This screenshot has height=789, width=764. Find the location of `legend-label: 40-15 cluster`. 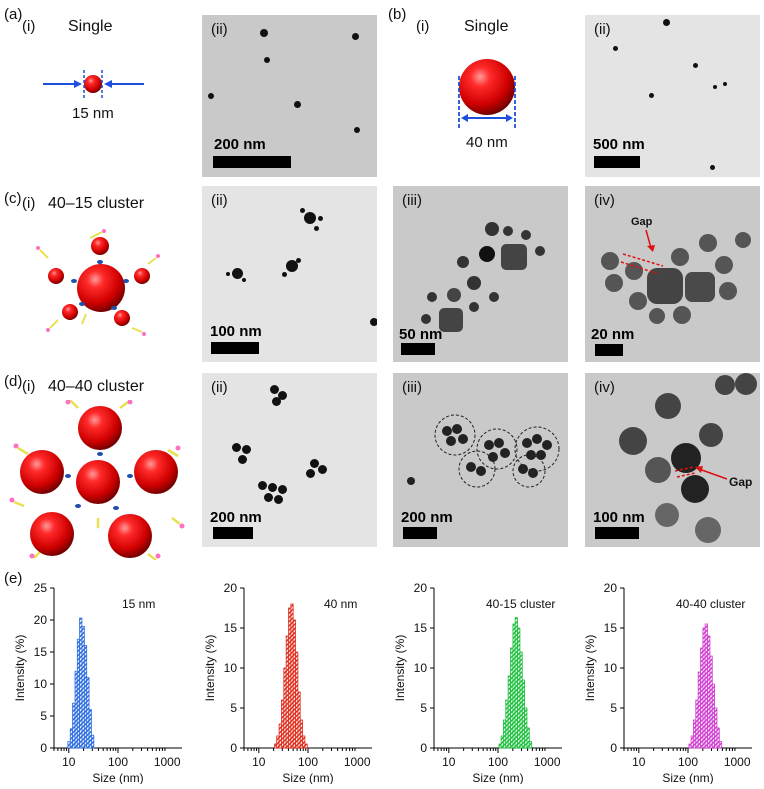

legend-label: 40-15 cluster is located at coordinates (520, 604).